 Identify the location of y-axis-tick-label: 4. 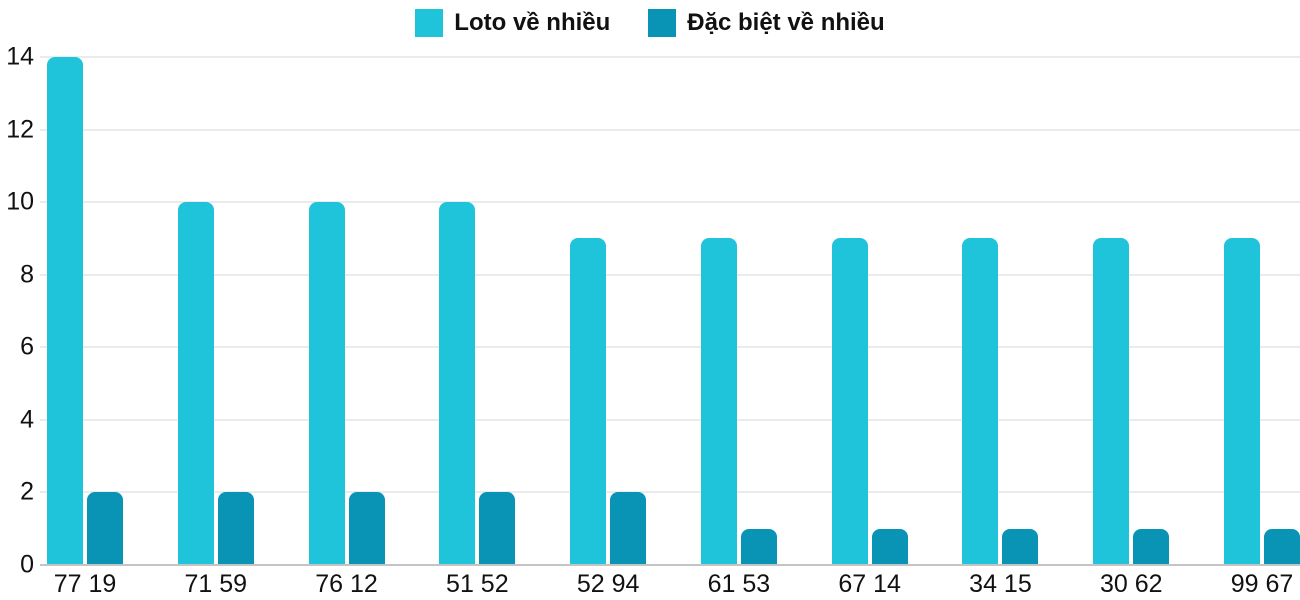
(27, 419).